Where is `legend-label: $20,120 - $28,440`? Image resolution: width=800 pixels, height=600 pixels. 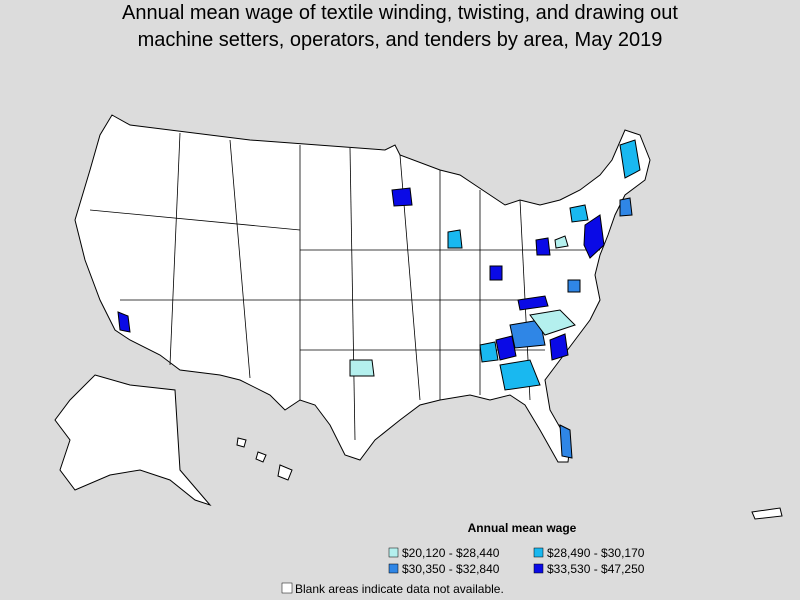 legend-label: $20,120 - $28,440 is located at coordinates (451, 553).